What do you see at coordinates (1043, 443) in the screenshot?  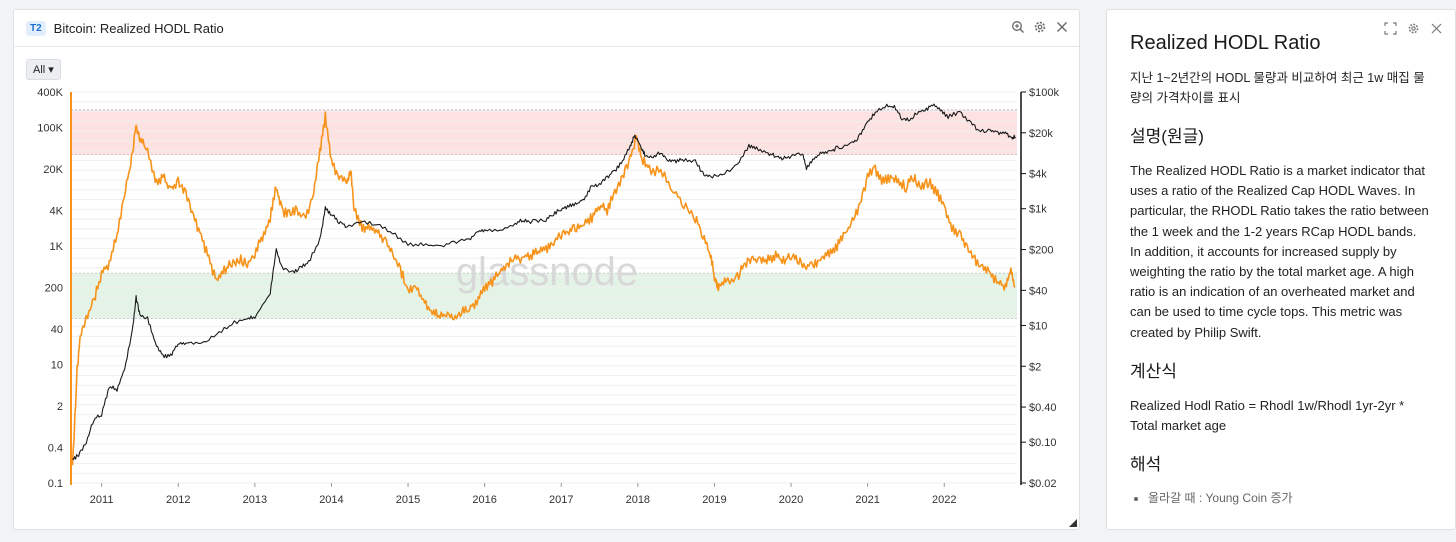 I see `y-right-tick-label: $0.10` at bounding box center [1043, 443].